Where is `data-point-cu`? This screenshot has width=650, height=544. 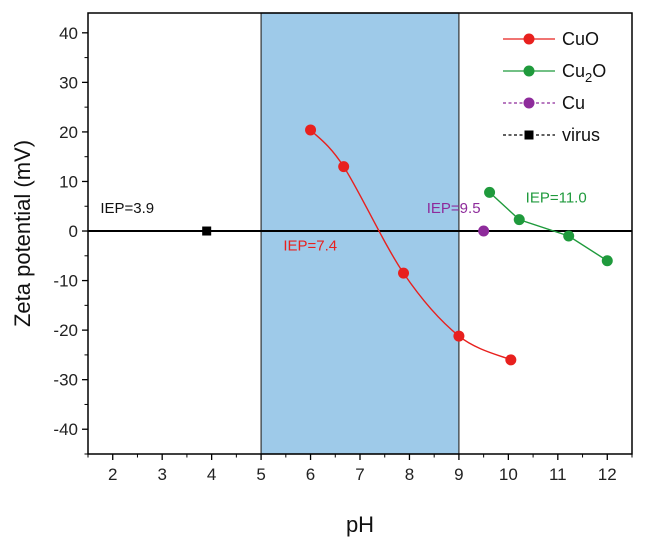
data-point-cu is located at coordinates (484, 231).